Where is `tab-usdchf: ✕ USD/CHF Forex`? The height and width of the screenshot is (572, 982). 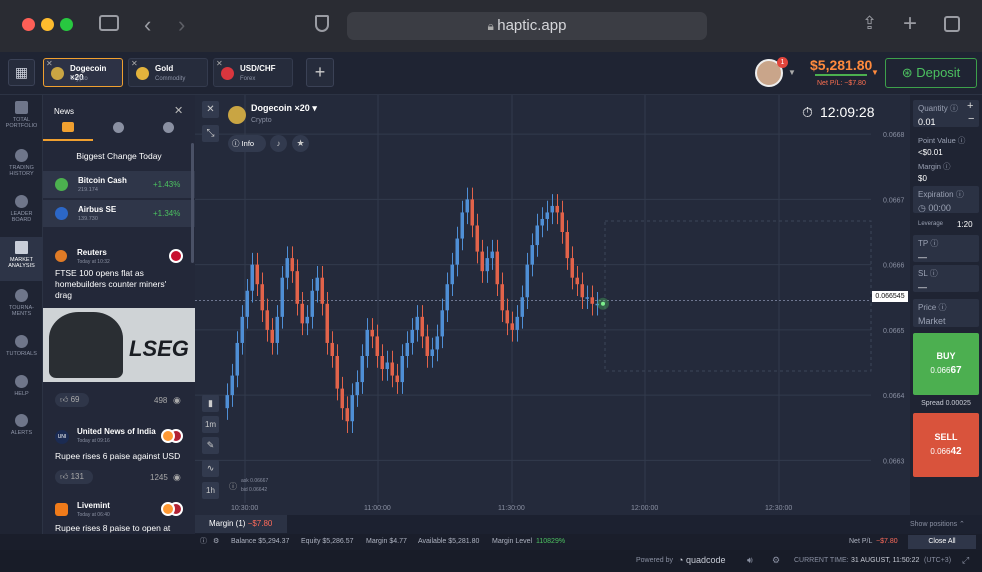 tab-usdchf: ✕ USD/CHF Forex is located at coordinates (253, 72).